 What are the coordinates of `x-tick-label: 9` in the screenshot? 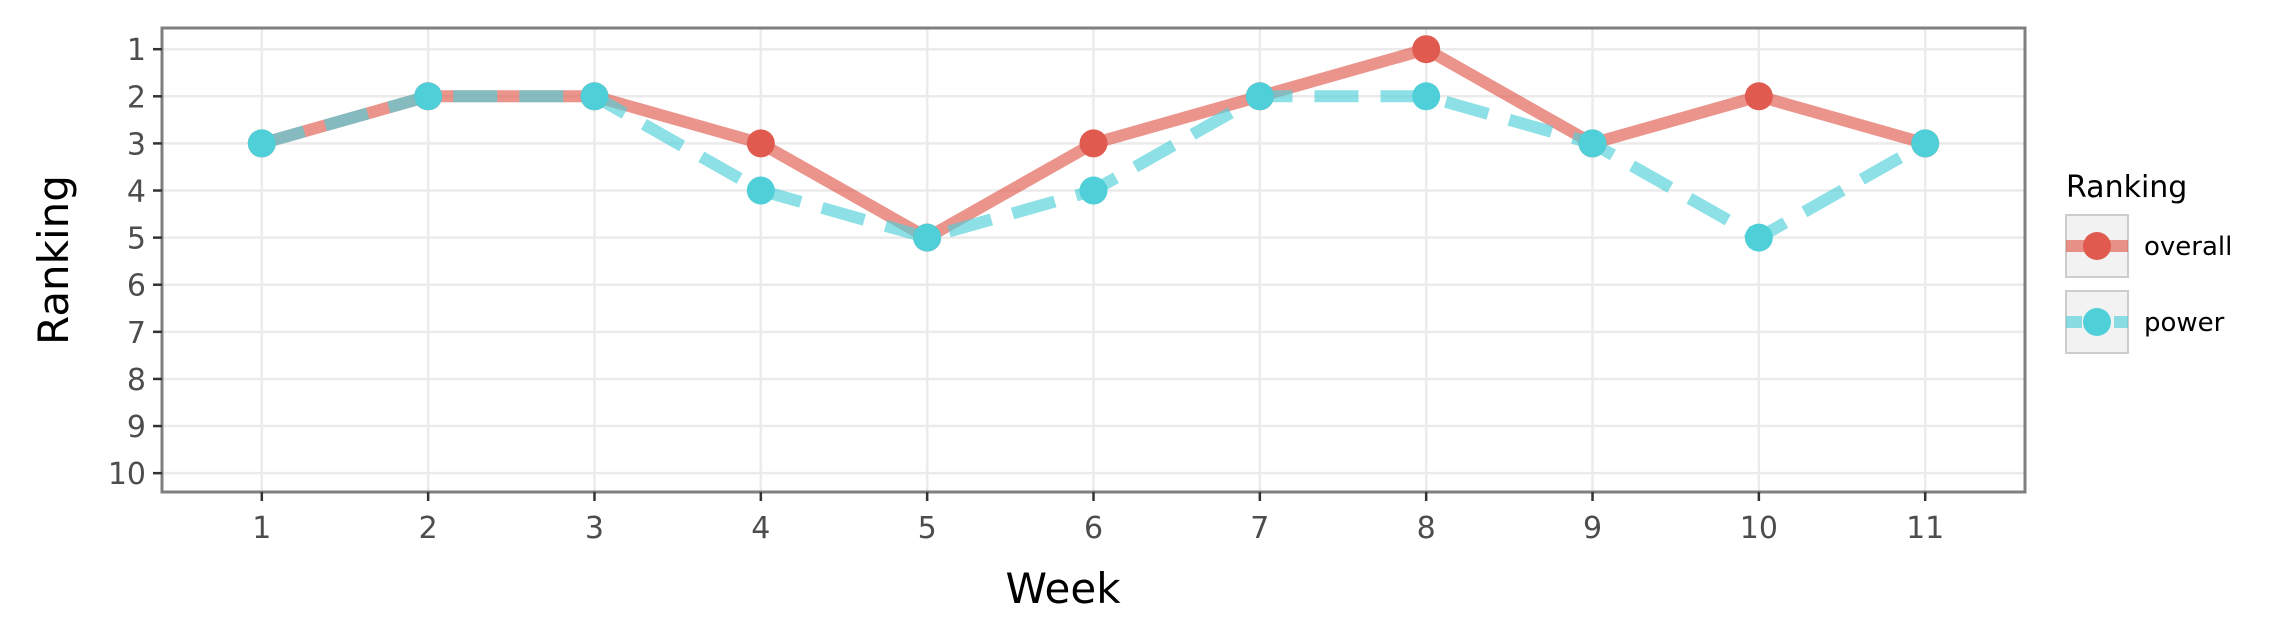 It's located at (1592, 528).